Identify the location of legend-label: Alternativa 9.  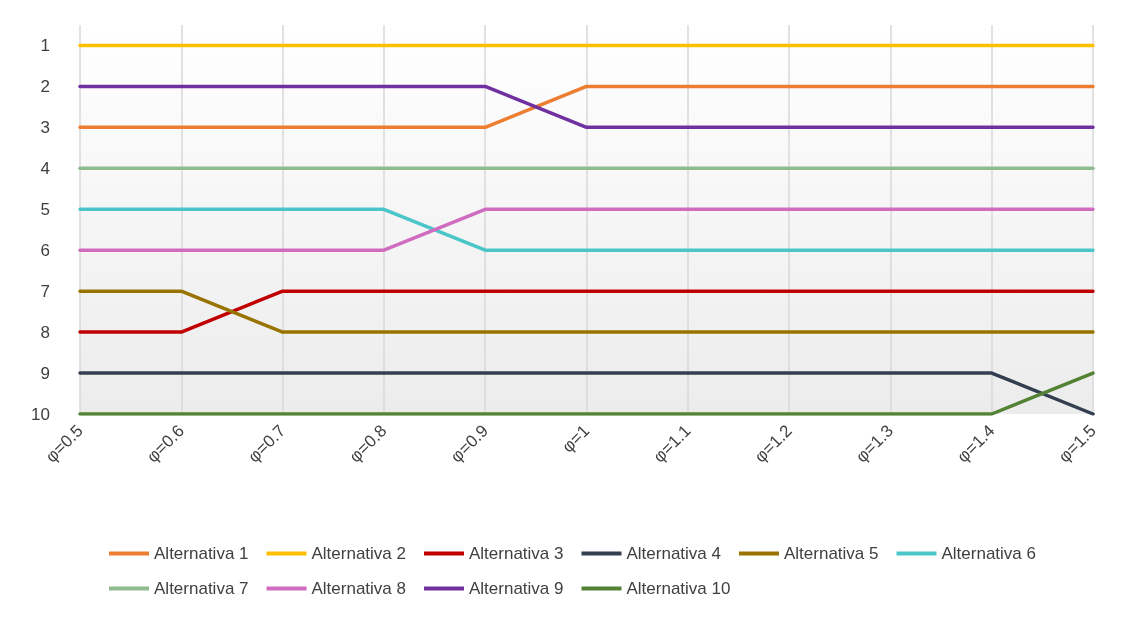
(516, 588).